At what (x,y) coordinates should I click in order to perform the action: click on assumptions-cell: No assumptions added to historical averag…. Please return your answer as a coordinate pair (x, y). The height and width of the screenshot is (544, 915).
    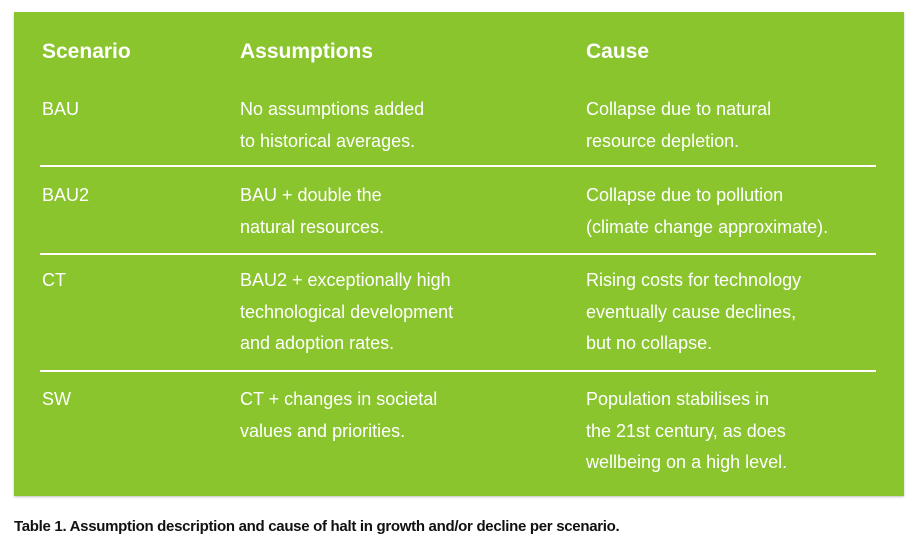
    Looking at the image, I should click on (332, 125).